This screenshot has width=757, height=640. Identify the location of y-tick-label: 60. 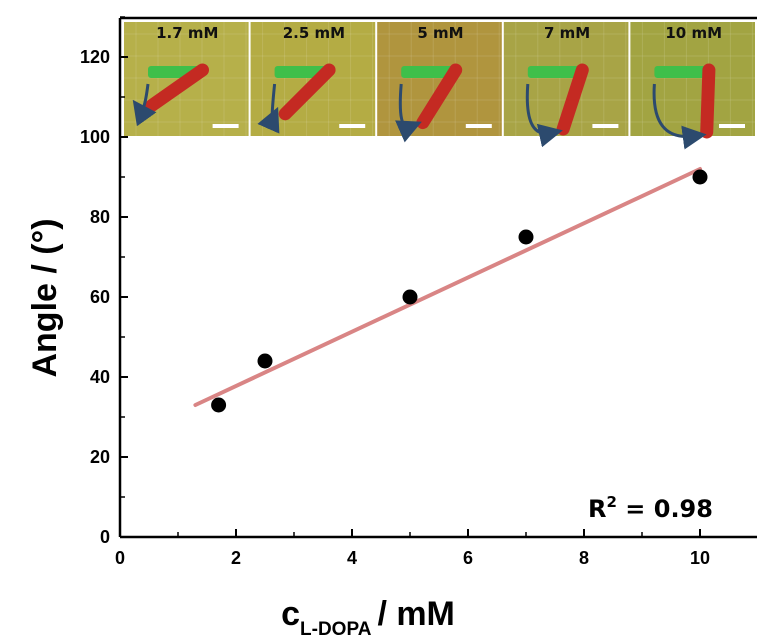
(100, 297).